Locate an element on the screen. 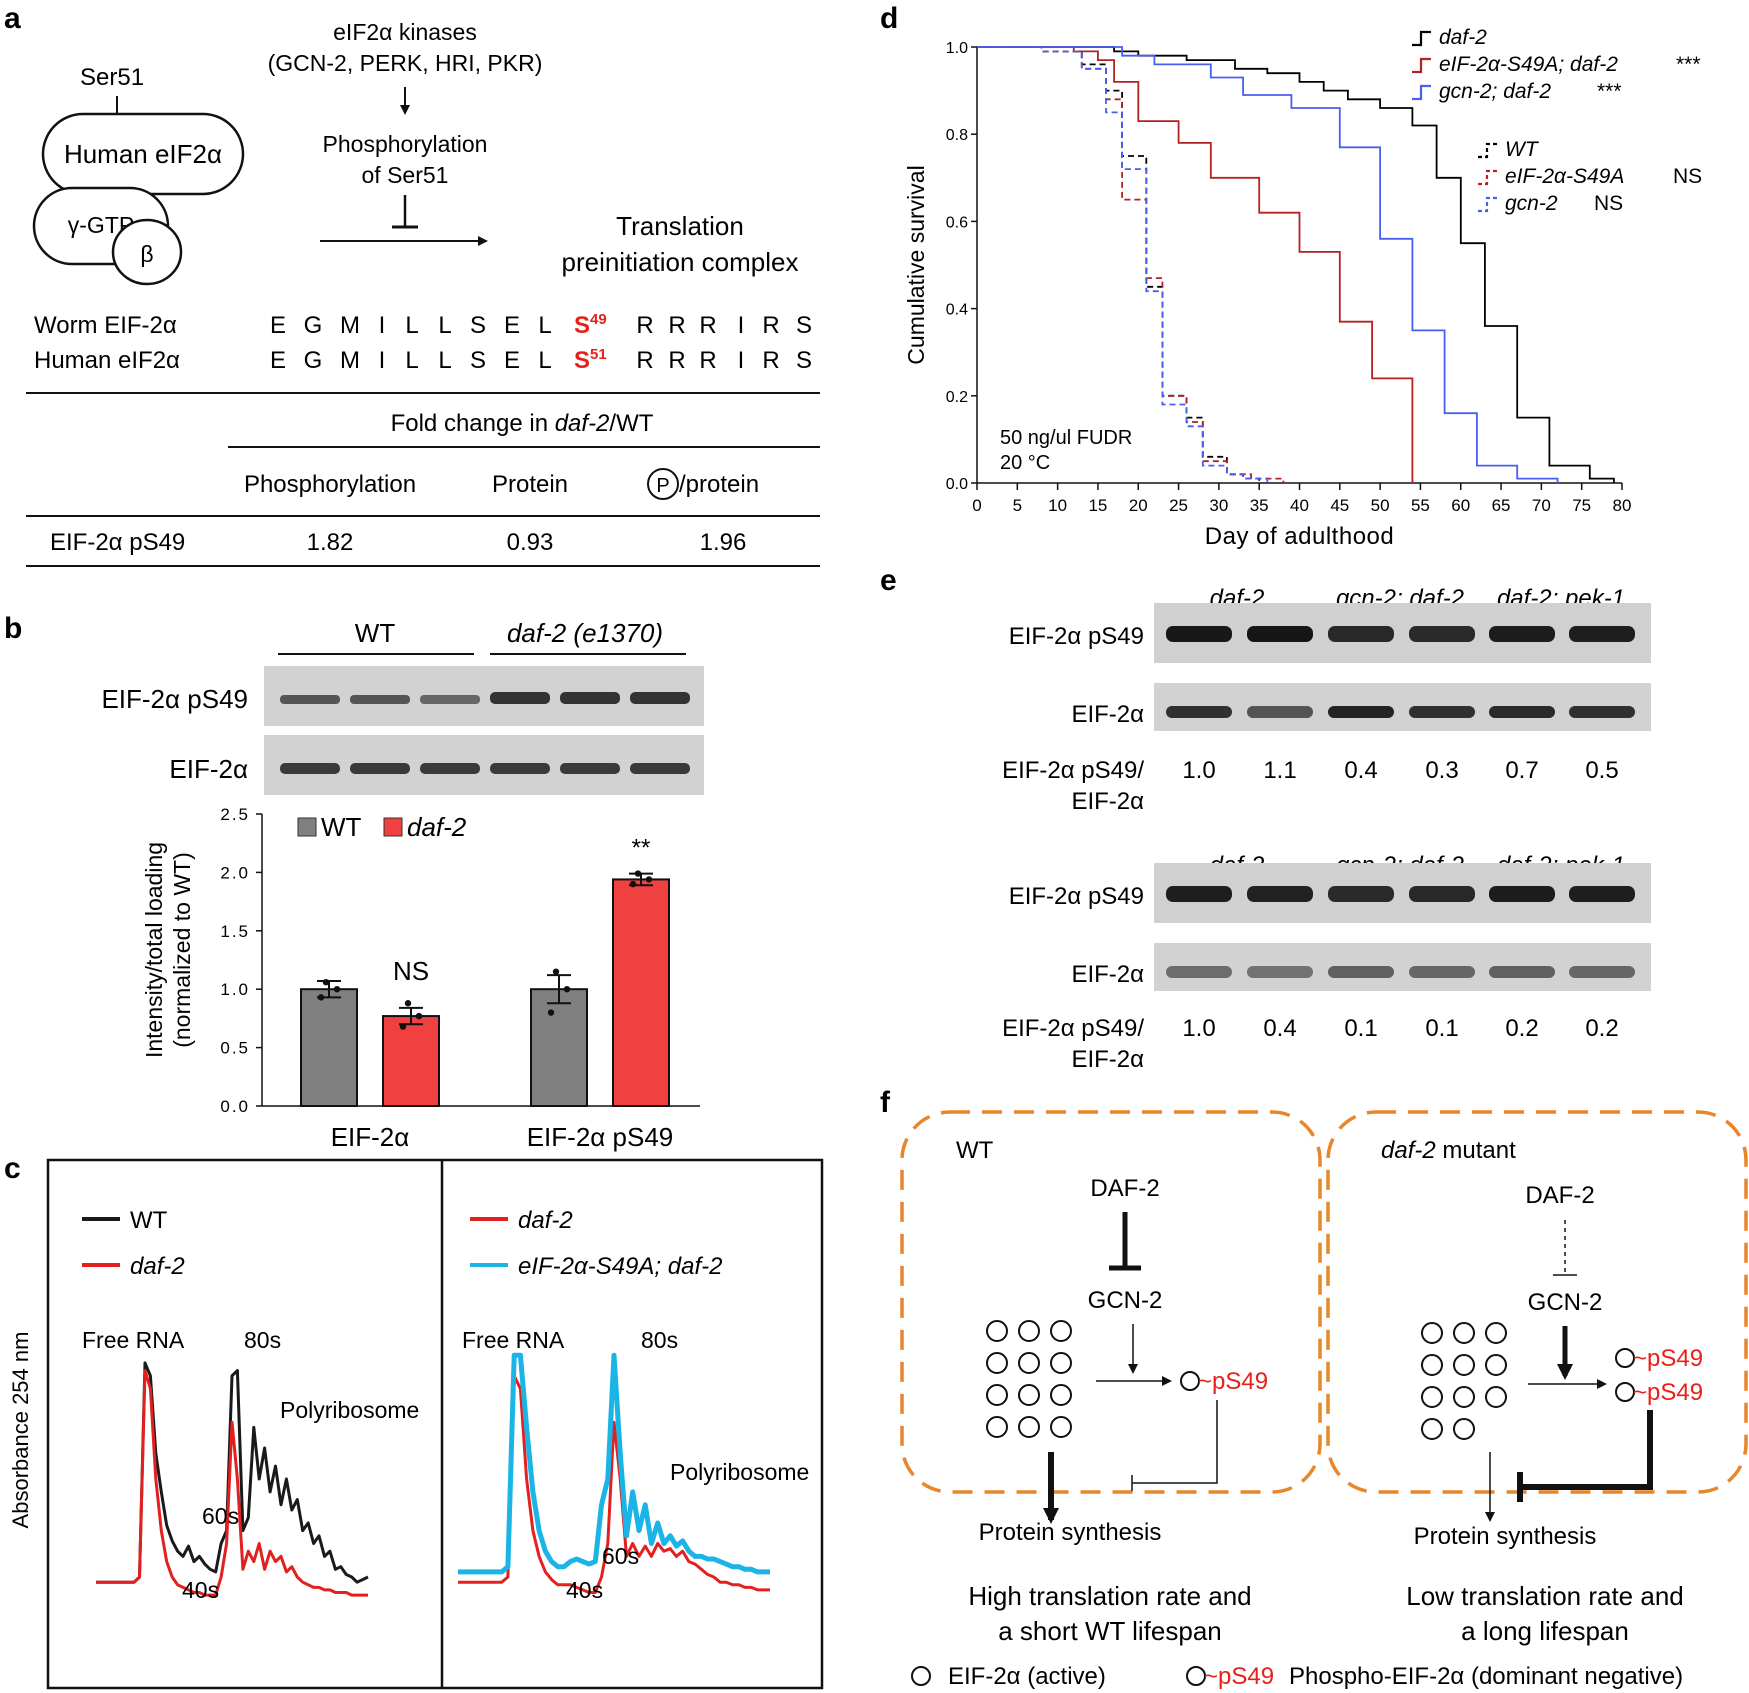 The width and height of the screenshot is (1749, 1693). daf2-caption-2: a long lifespan is located at coordinates (1545, 1631).